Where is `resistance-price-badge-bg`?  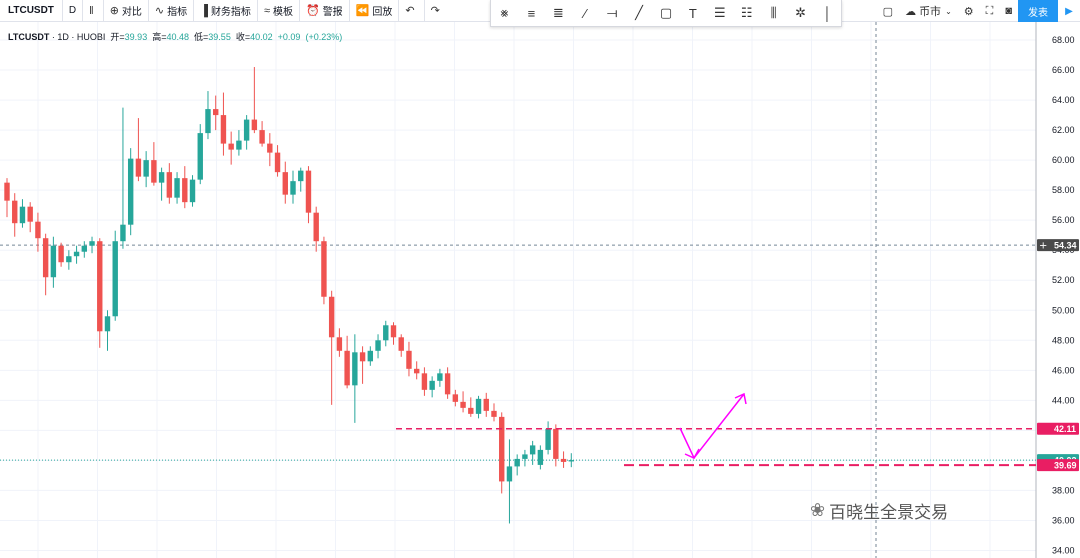 resistance-price-badge-bg is located at coordinates (1058, 428).